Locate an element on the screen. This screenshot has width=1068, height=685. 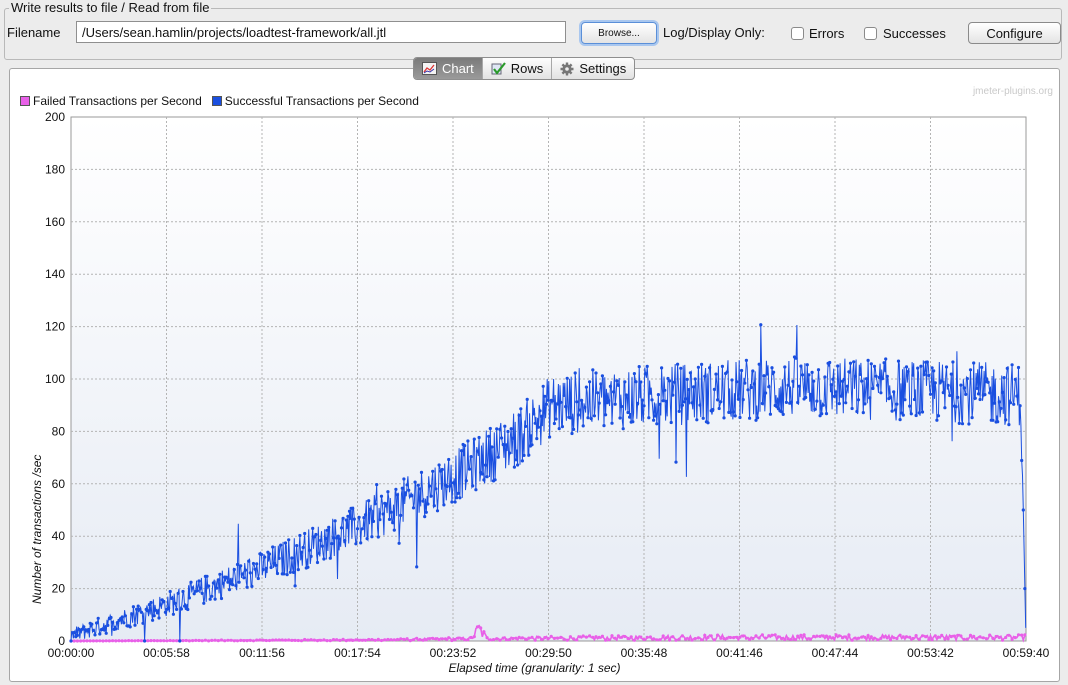
tab-rows: Rows is located at coordinates (516, 68).